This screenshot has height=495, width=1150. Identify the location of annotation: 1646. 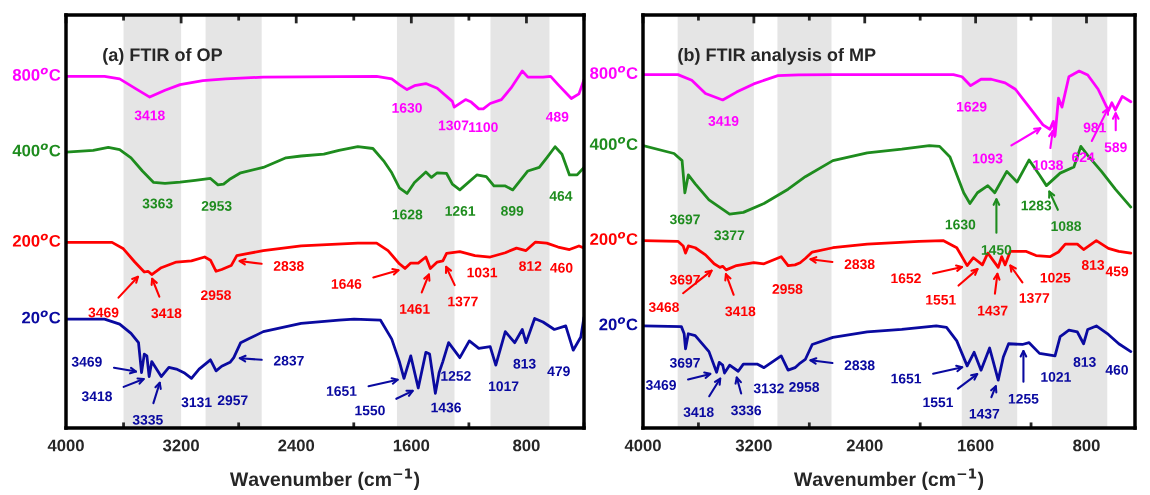
(346, 284).